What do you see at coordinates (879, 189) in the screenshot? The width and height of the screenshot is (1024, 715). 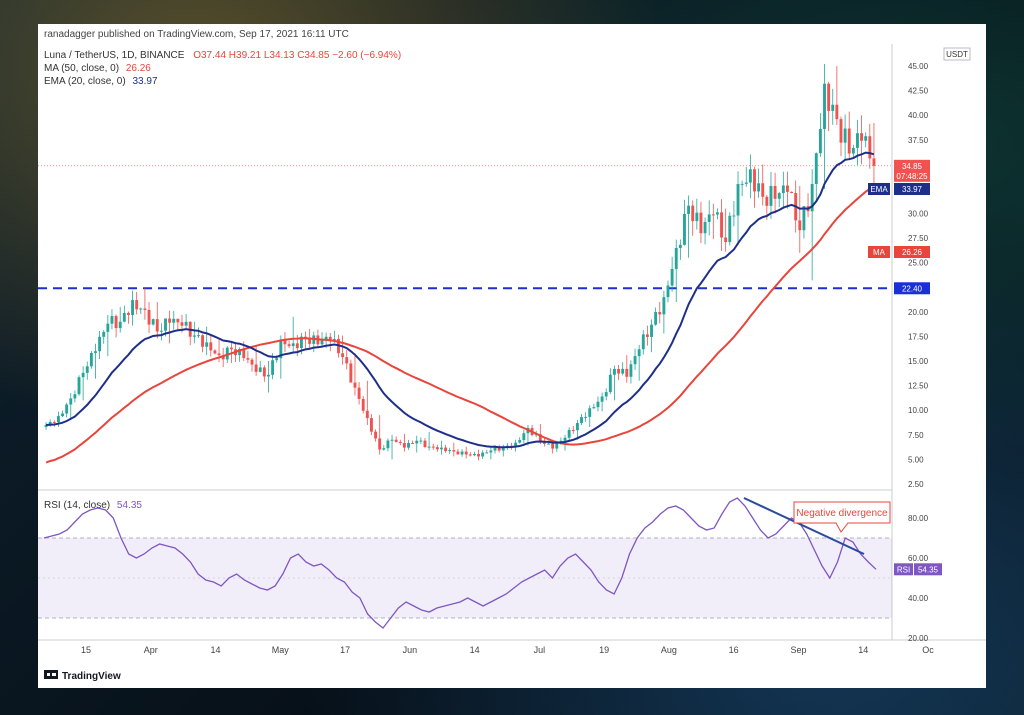 I see `ema-label-text: EMA` at bounding box center [879, 189].